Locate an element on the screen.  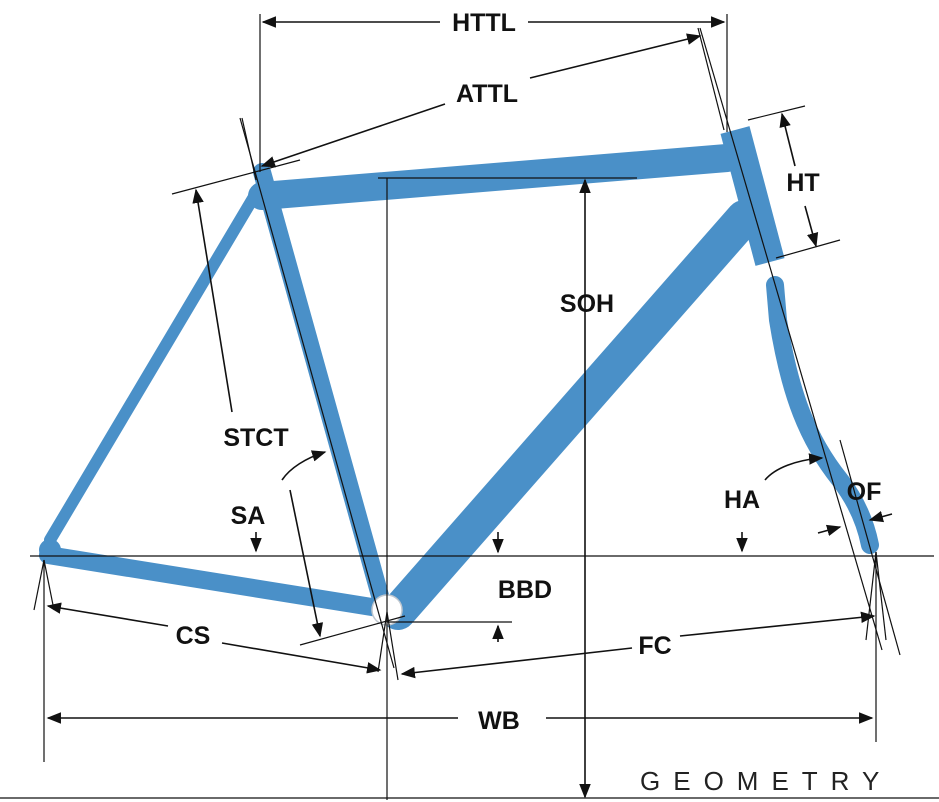
attl-arrow-left is located at coordinates (353, 135).